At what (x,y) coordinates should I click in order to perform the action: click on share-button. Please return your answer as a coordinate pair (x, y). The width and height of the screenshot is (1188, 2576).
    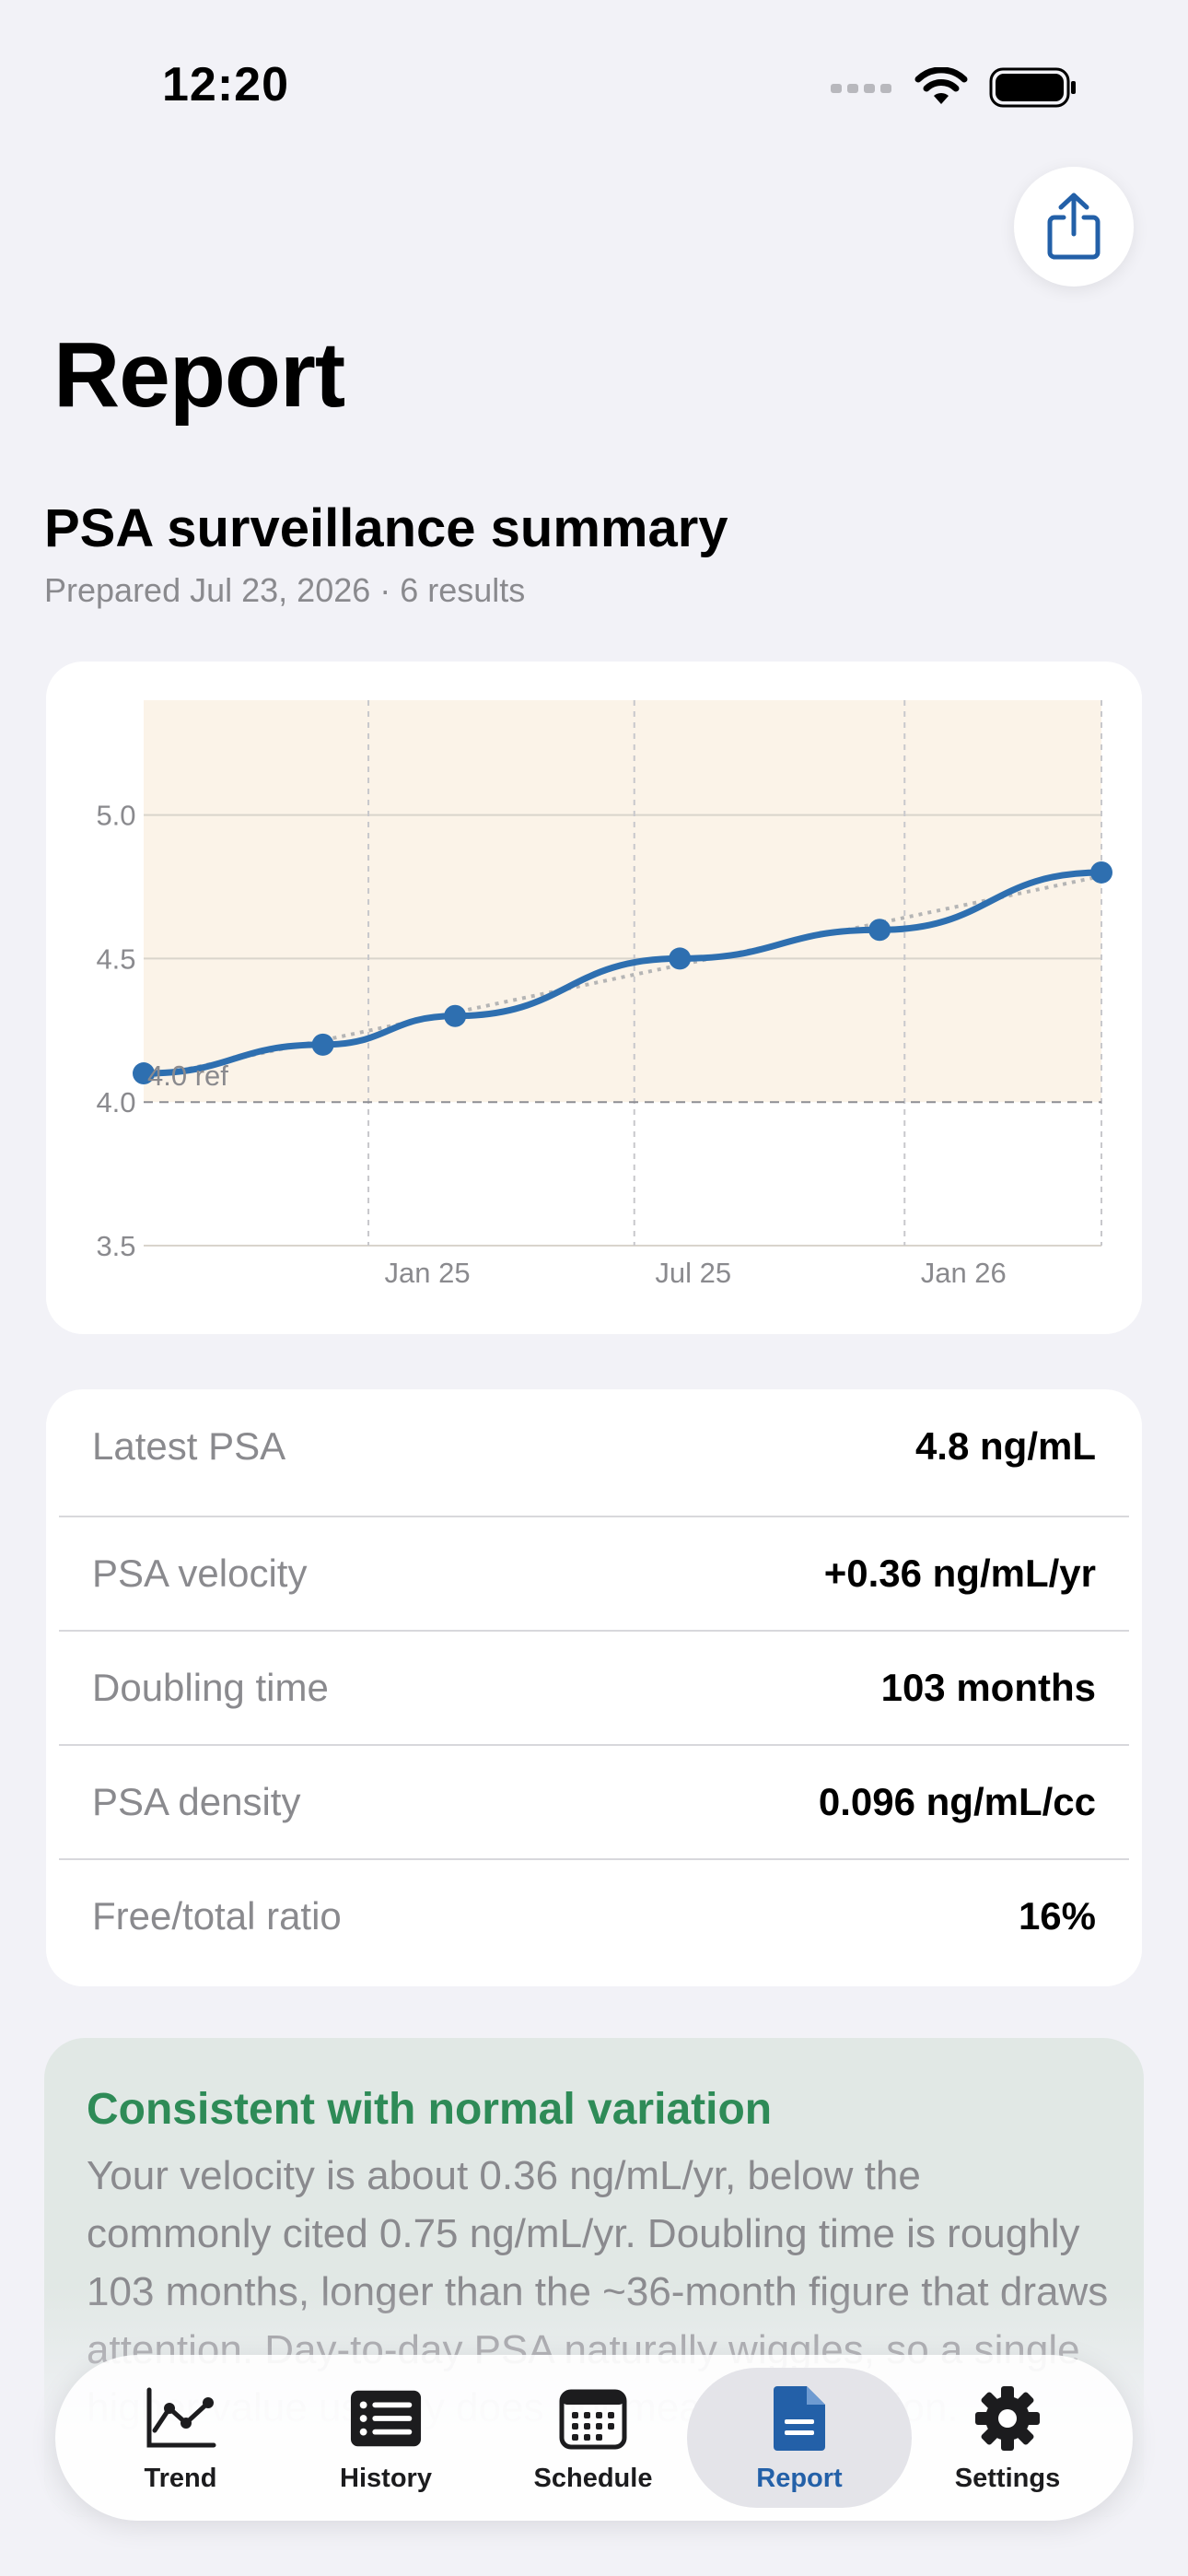
    Looking at the image, I should click on (1074, 227).